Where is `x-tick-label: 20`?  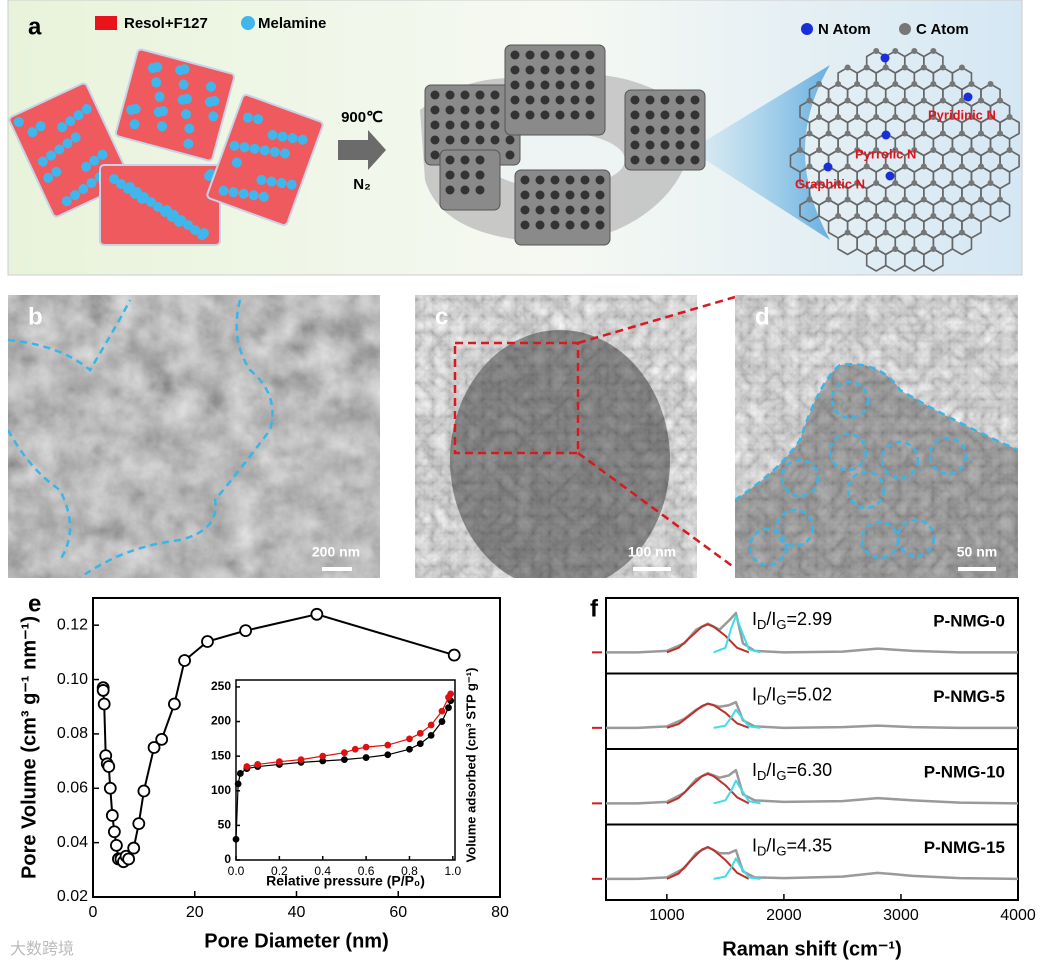
x-tick-label: 20 is located at coordinates (195, 912).